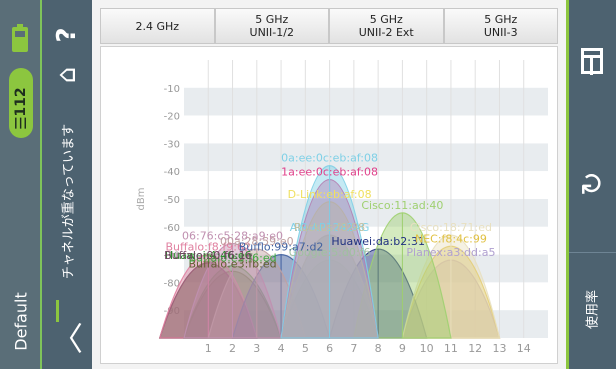  I want to click on network-label: 1a:ee:0c:eb:af:08, so click(329, 172).